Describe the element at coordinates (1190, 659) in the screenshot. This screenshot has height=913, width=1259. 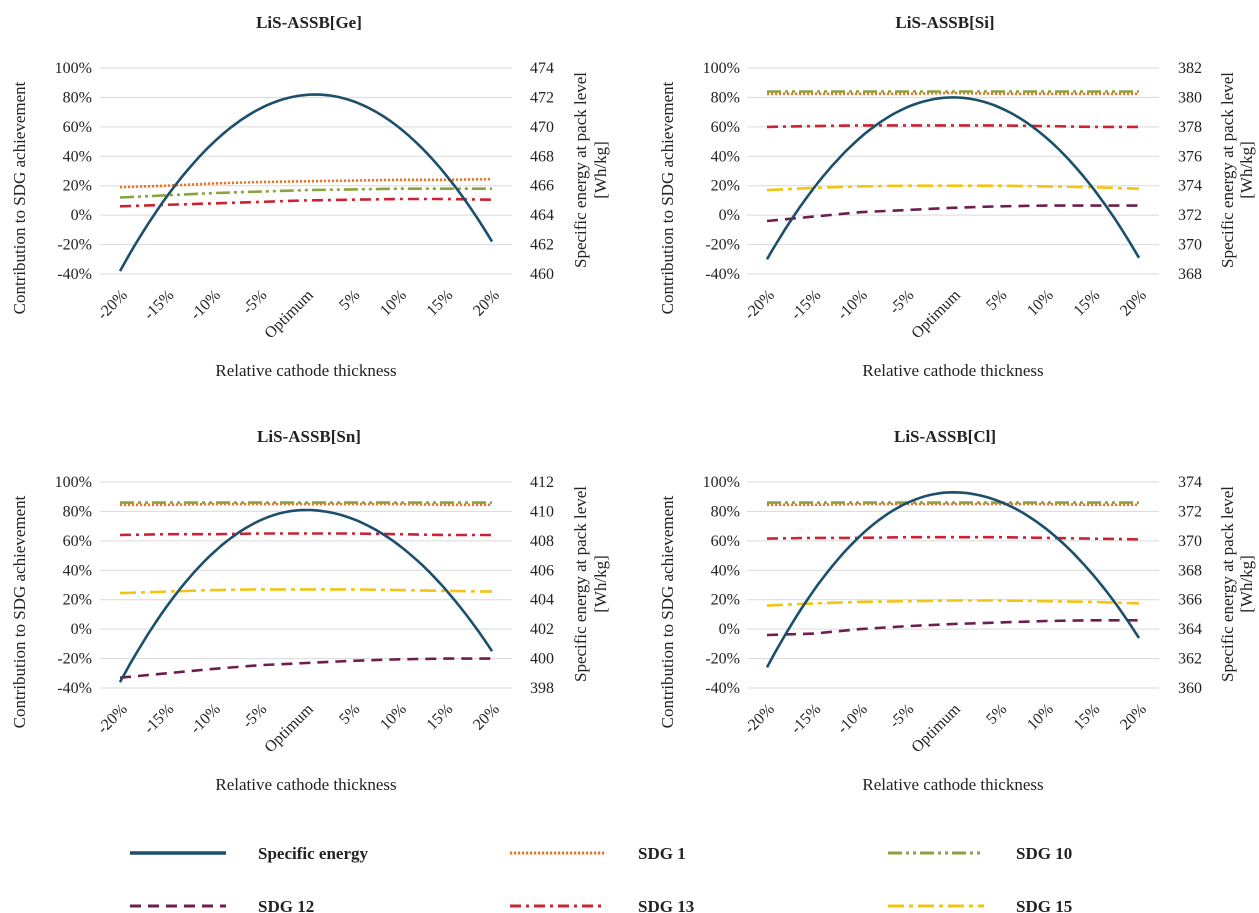
I see `y2-tick-label: 362` at that location.